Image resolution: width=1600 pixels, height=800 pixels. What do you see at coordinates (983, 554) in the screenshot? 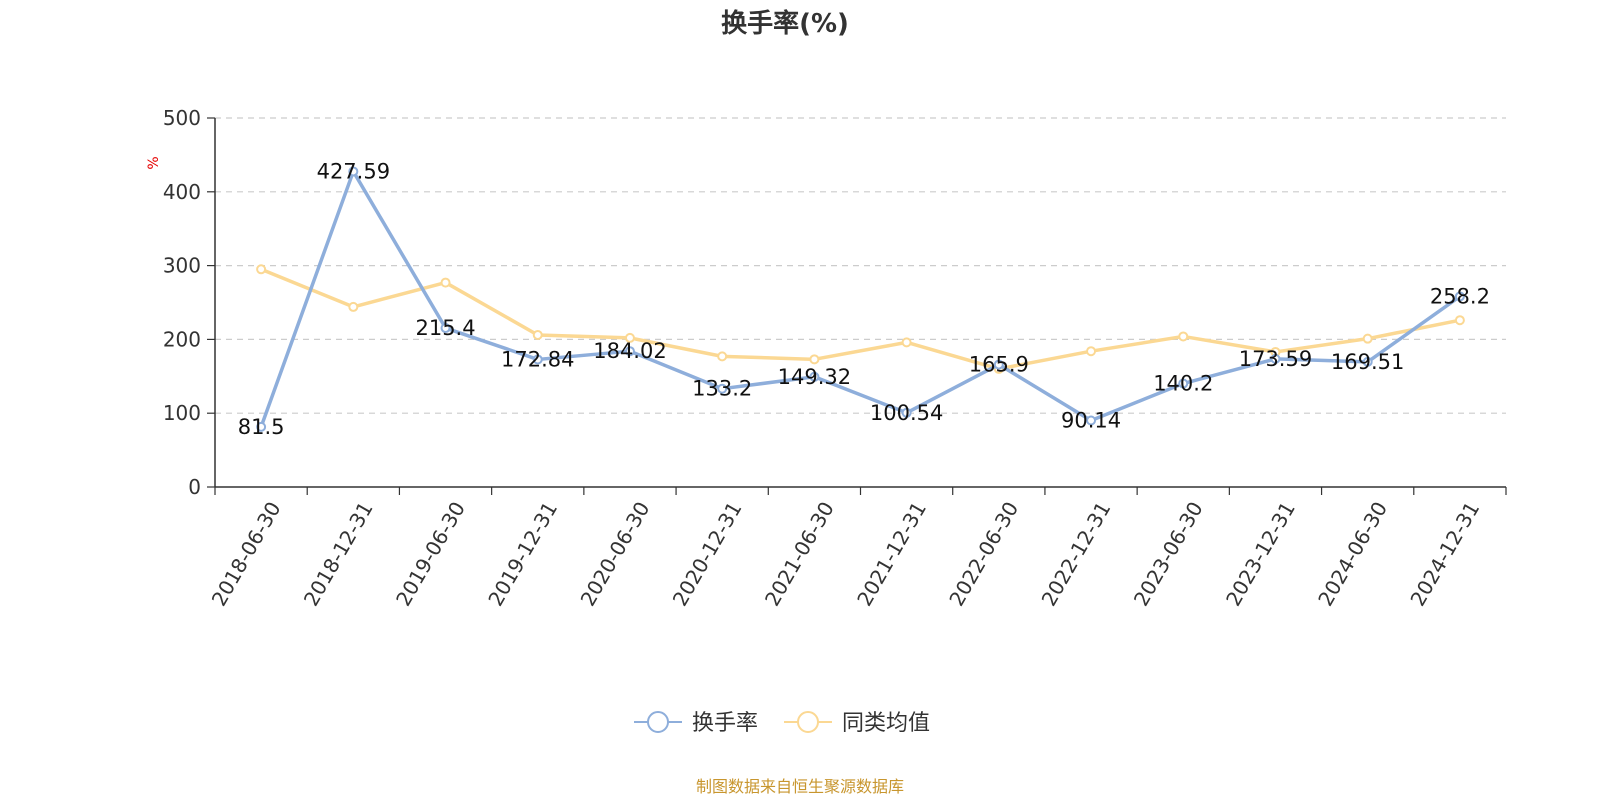
I see `x-tick-label: 2022-06-30` at bounding box center [983, 554].